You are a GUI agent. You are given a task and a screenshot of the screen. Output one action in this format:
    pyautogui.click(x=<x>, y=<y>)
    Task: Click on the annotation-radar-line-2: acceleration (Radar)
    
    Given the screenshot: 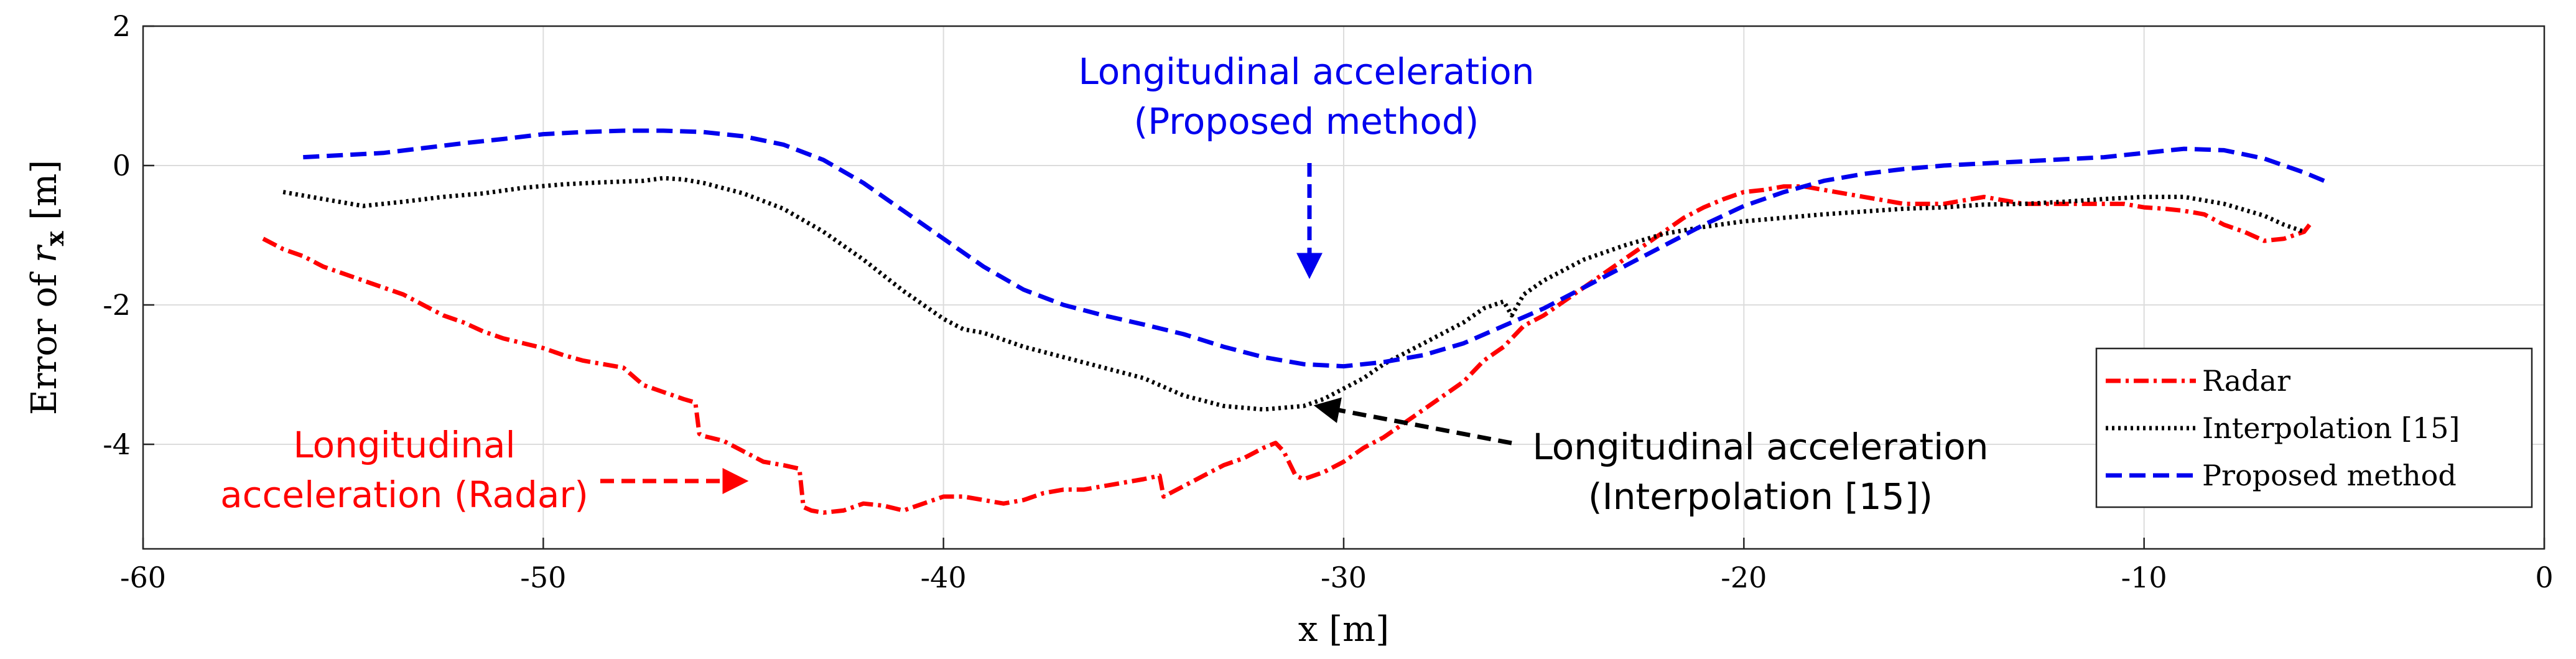 What is the action you would take?
    pyautogui.click(x=404, y=495)
    